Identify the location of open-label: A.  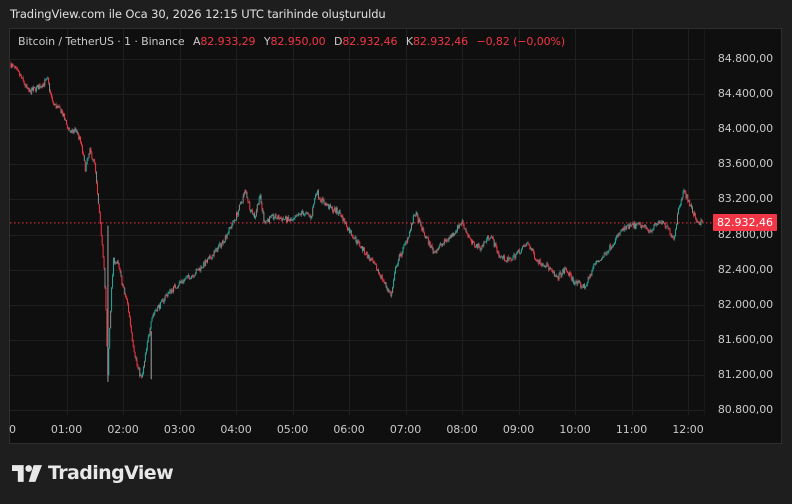
(196, 41).